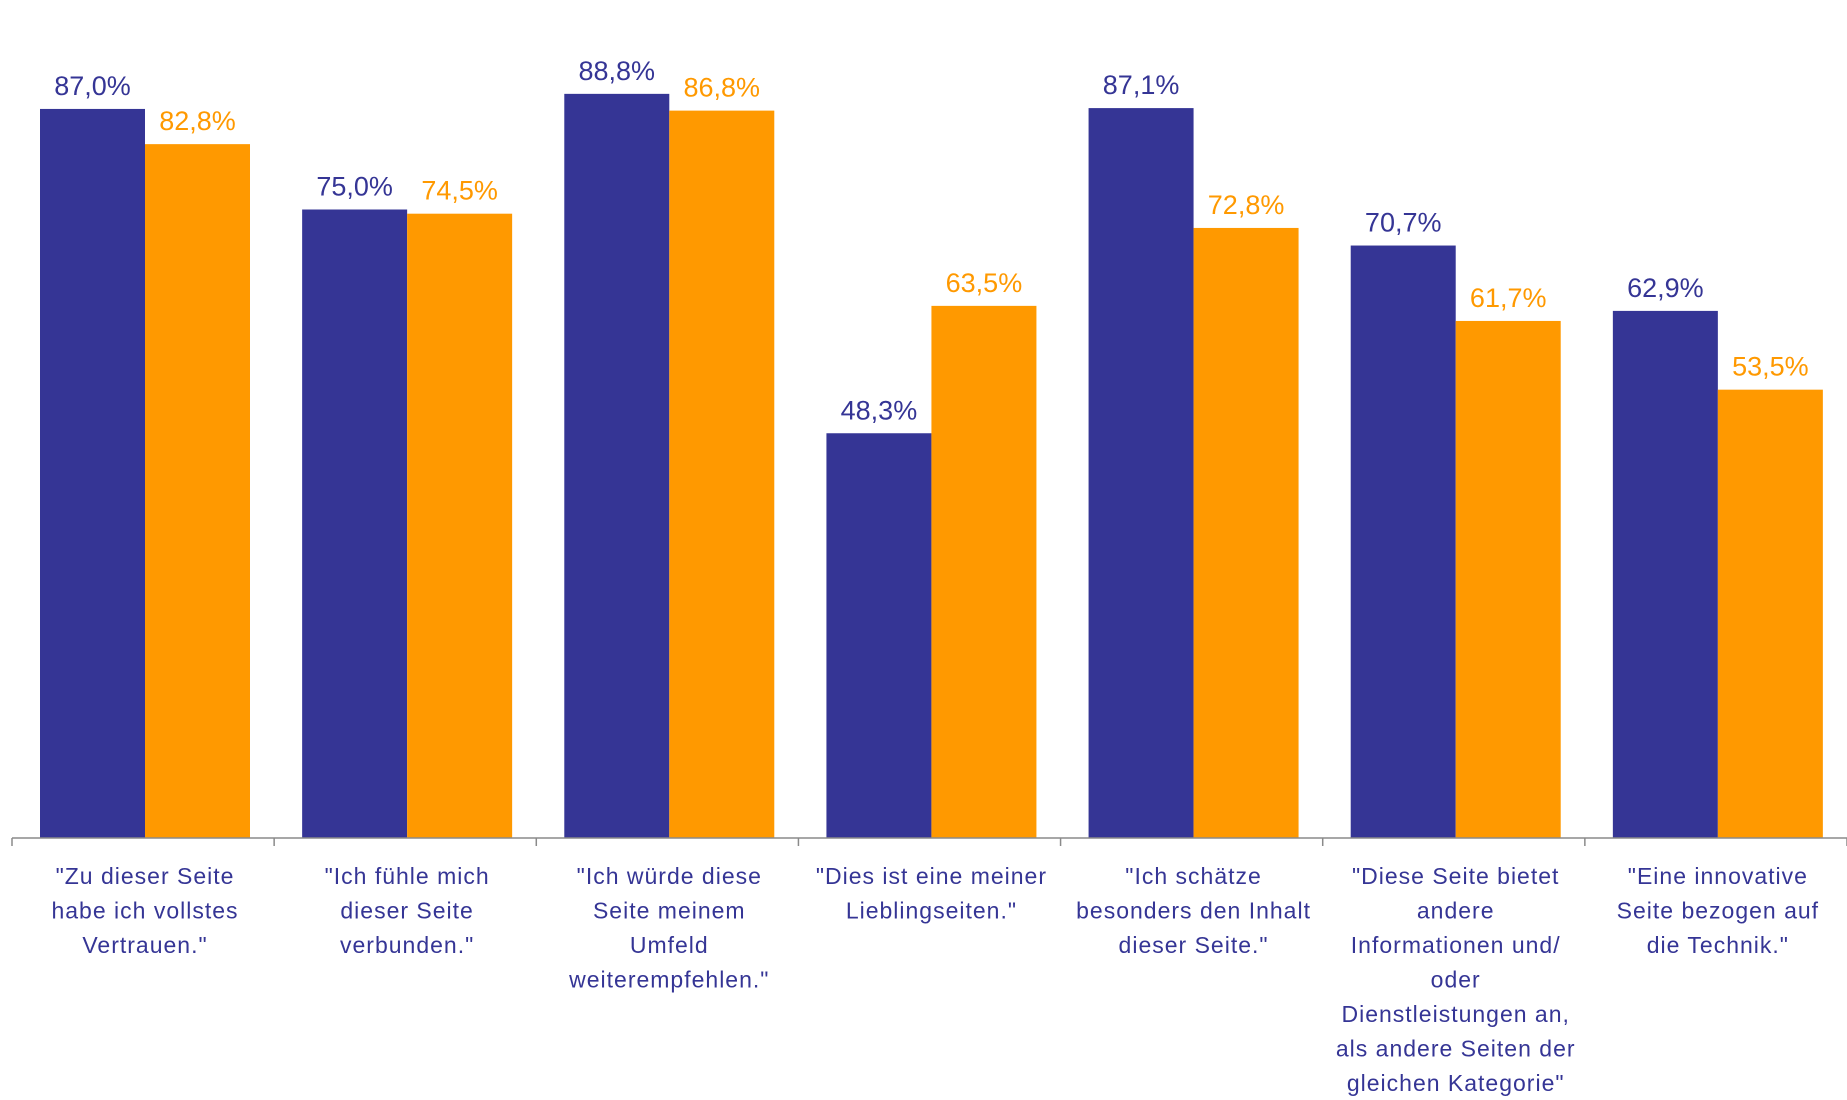  What do you see at coordinates (931, 911) in the screenshot?
I see `category-label-line: Lieblingseiten."` at bounding box center [931, 911].